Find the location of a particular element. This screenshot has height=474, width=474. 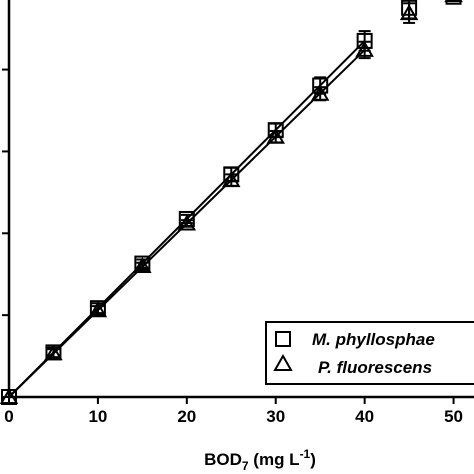

legend-triangle-marker is located at coordinates (283, 362).